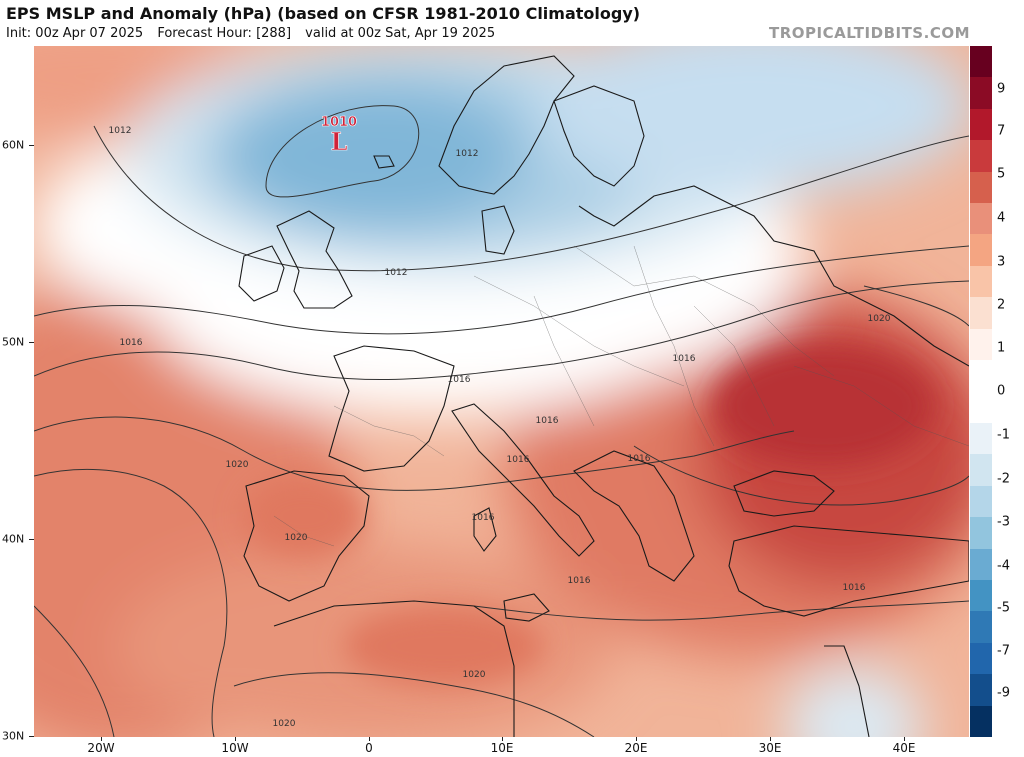  I want to click on longitude-label: 10E, so click(502, 748).